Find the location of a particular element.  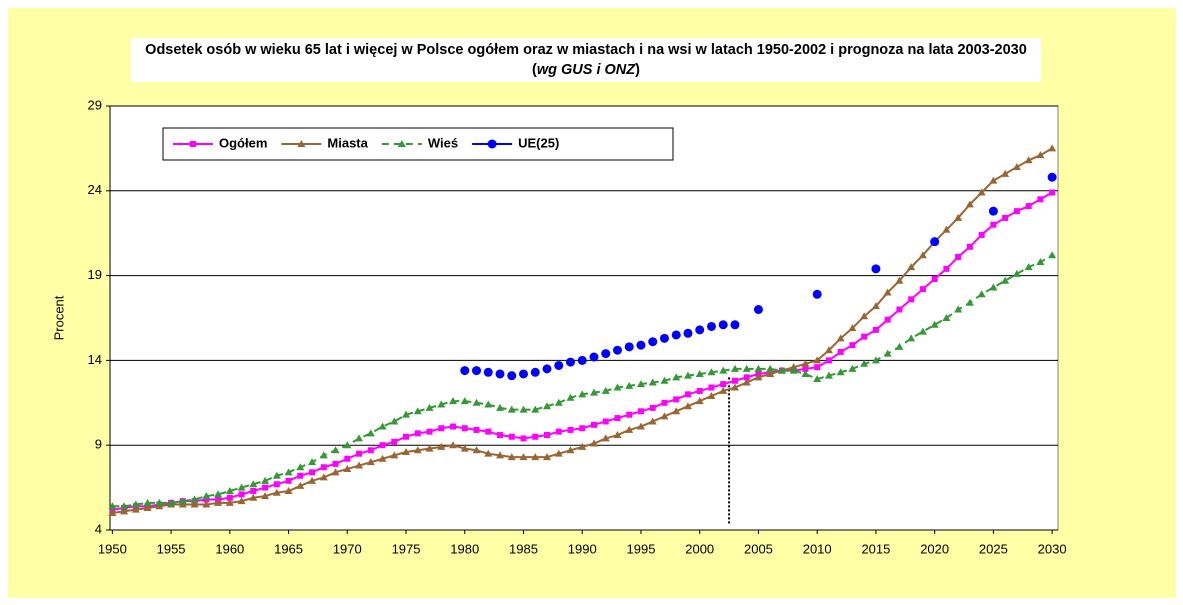

legend-label: Wieś is located at coordinates (443, 142).